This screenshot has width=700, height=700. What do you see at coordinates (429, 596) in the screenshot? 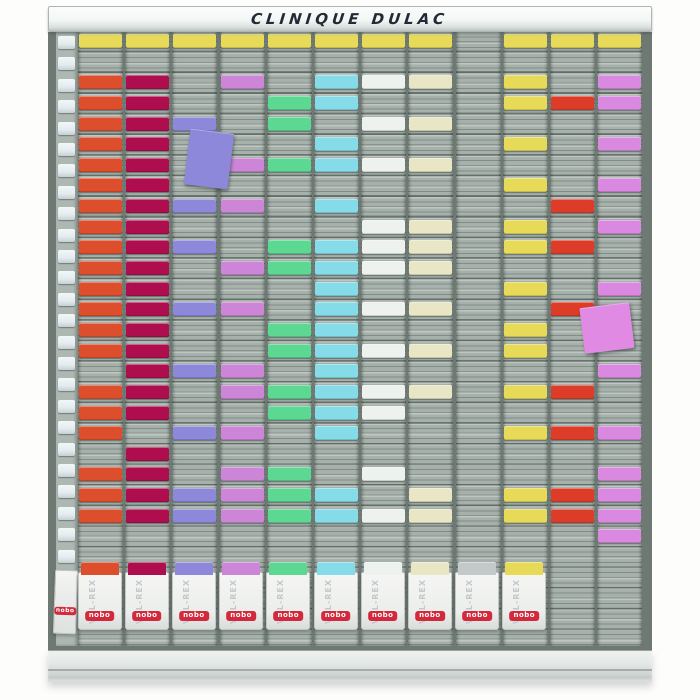
I see `card-box-8: VAL-REX nobo` at bounding box center [429, 596].